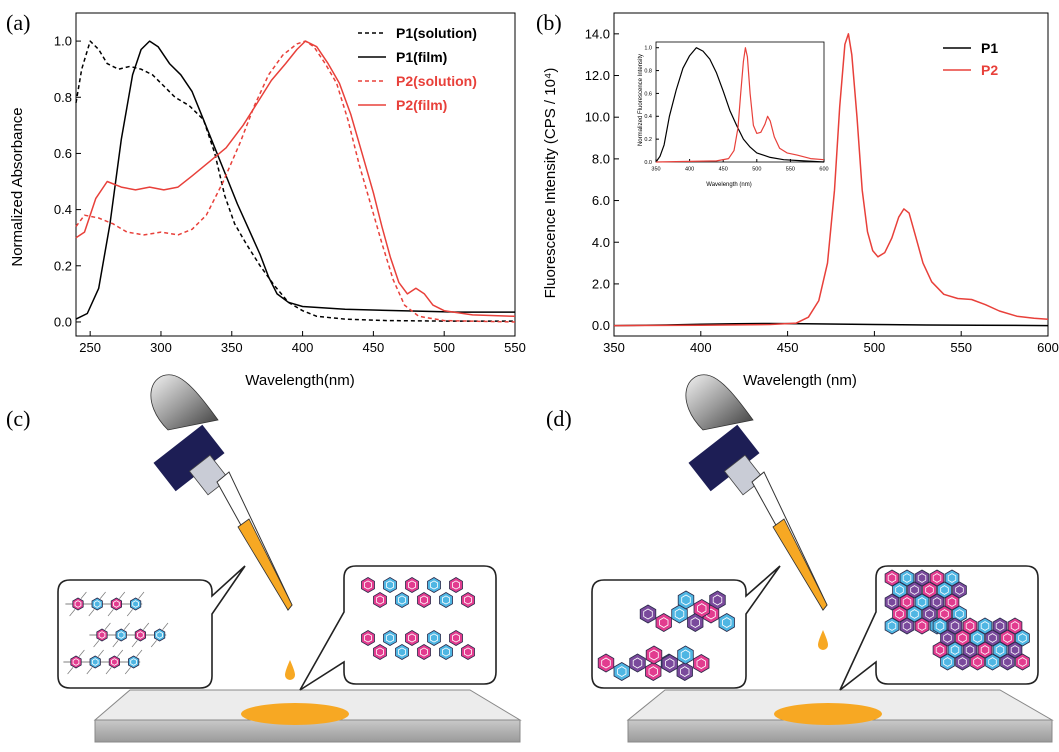 The height and width of the screenshot is (752, 1059). What do you see at coordinates (689, 170) in the screenshot?
I see `inset-xtick-label: 400` at bounding box center [689, 170].